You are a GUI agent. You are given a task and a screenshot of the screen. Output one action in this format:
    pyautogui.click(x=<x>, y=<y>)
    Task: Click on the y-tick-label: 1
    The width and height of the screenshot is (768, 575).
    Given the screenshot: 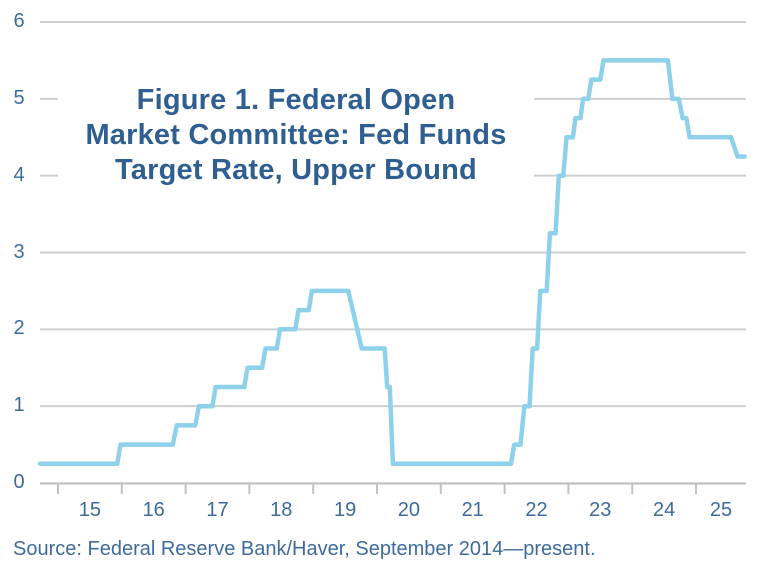 What is the action you would take?
    pyautogui.click(x=19, y=405)
    